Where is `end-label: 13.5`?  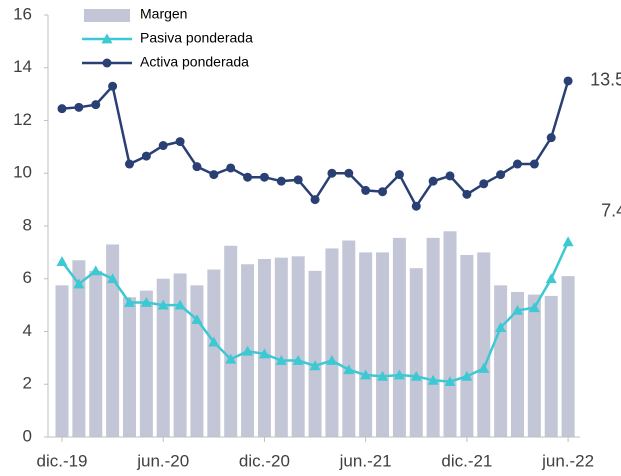 end-label: 13.5 is located at coordinates (605, 80).